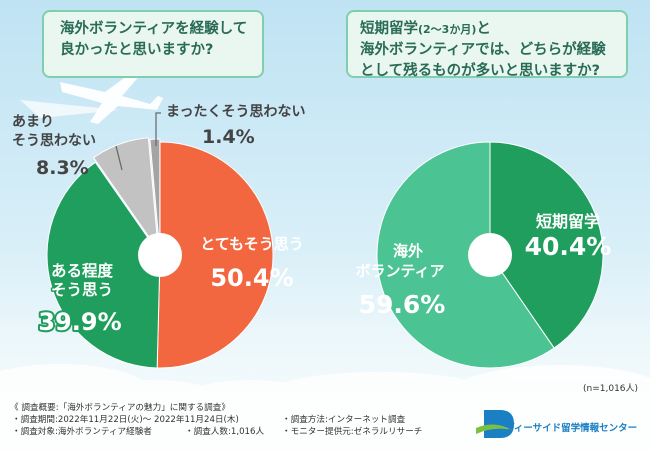  What do you see at coordinates (225, 432) in the screenshot?
I see `survey-count: ・調査人数:1,016人` at bounding box center [225, 432].